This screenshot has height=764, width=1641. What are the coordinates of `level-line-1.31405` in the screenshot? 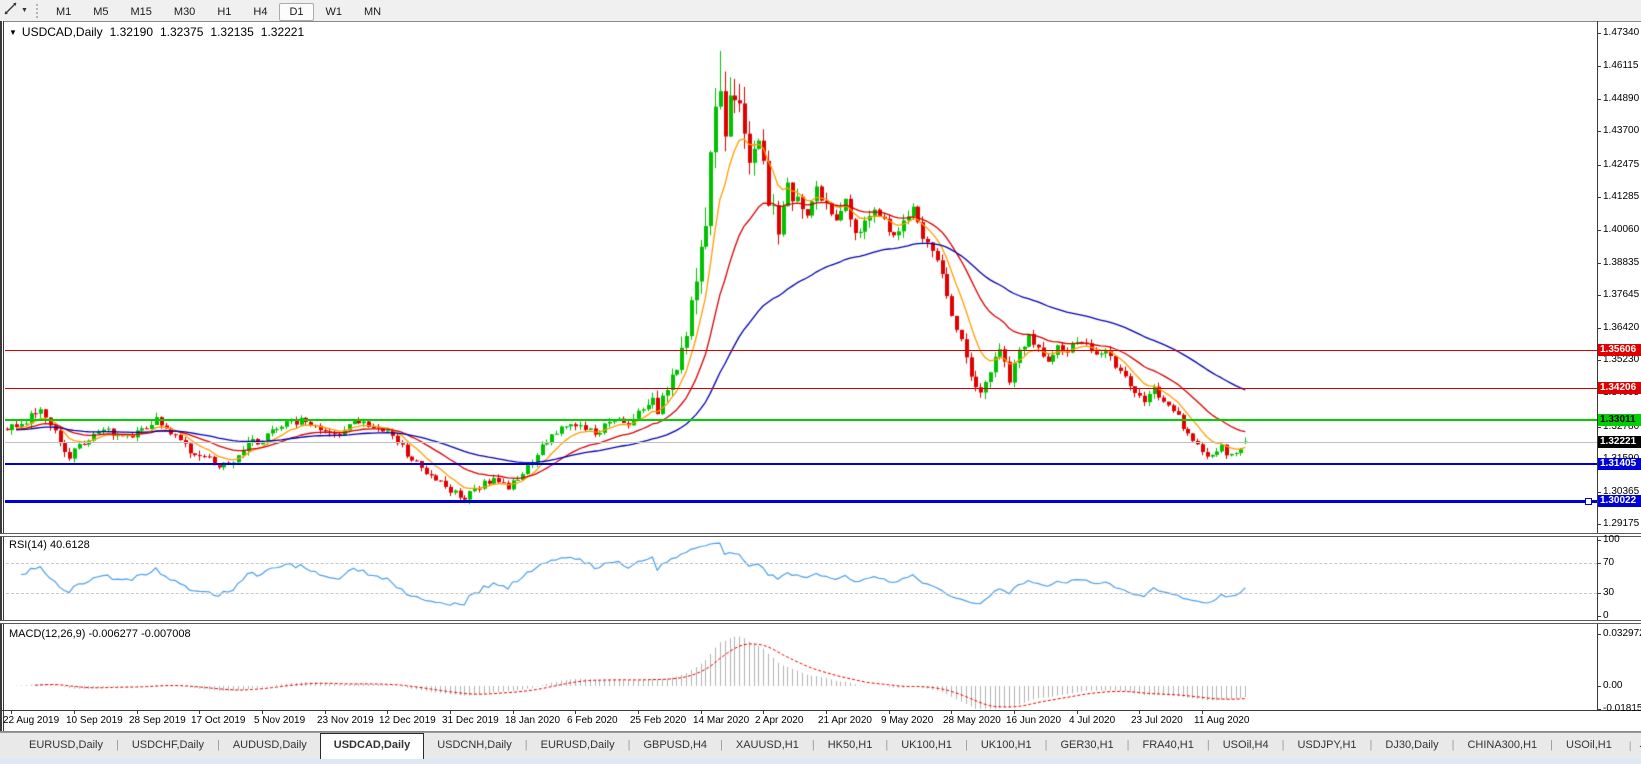 It's located at (801, 464).